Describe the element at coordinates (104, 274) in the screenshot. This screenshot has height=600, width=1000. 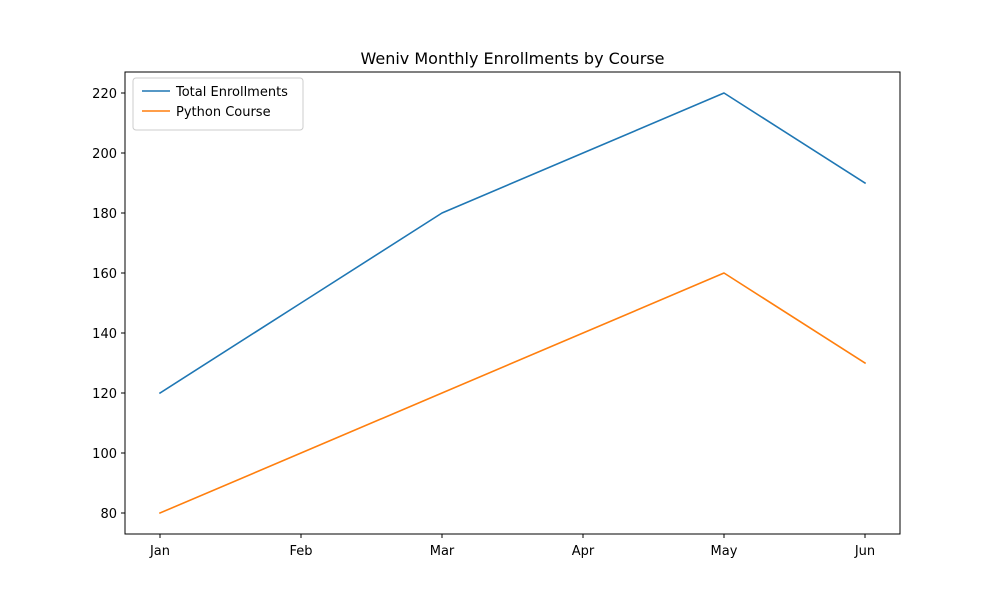
I see `y-tick-label: 160` at that location.